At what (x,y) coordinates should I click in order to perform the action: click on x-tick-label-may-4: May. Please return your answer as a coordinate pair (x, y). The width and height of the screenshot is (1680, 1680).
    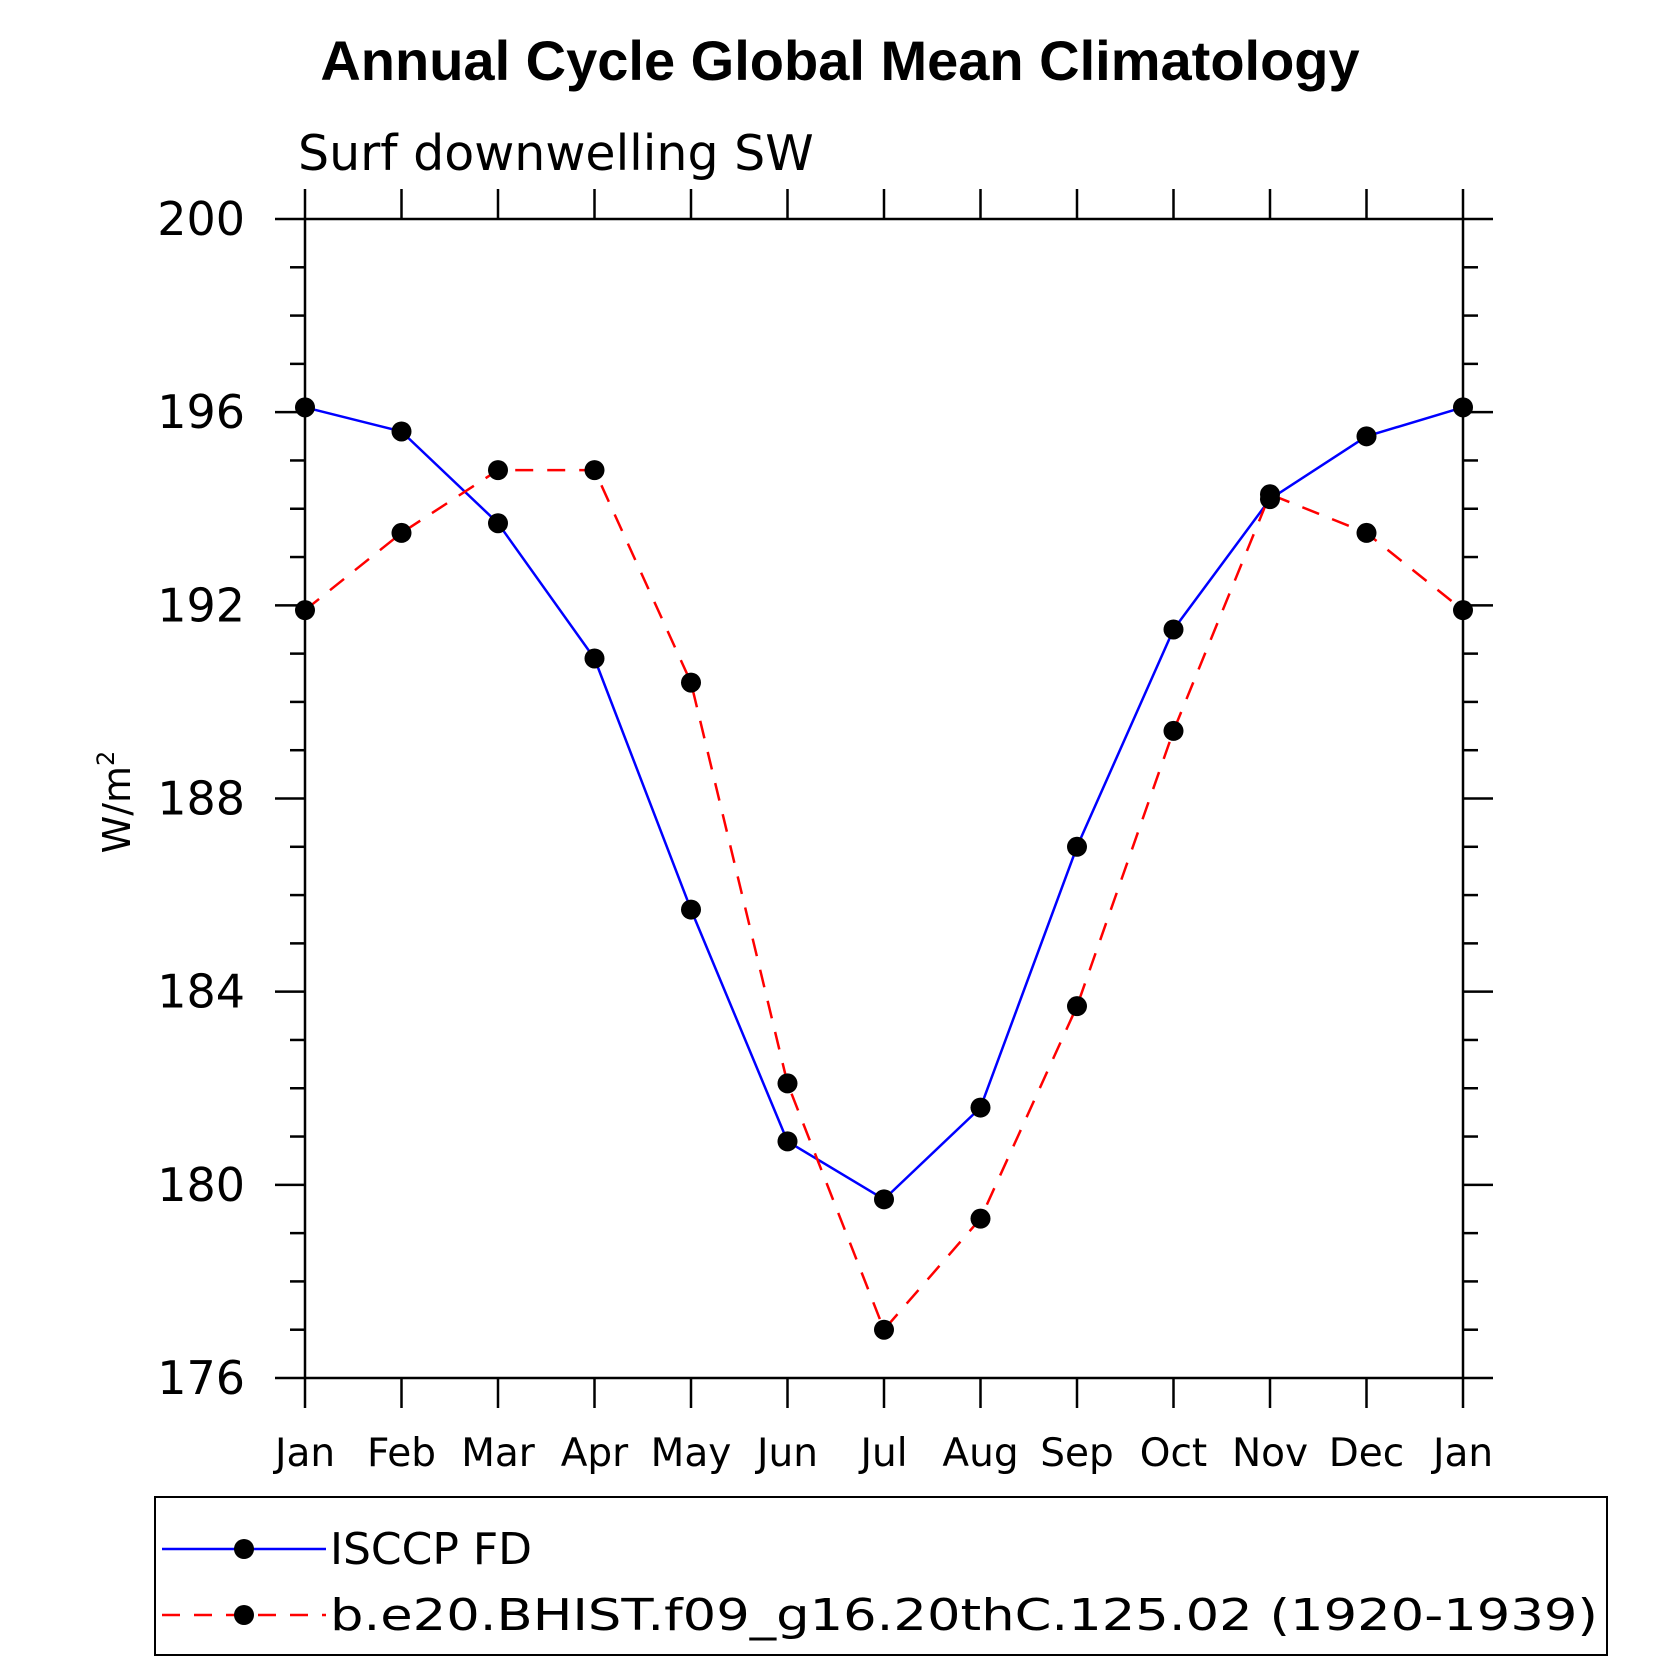
    Looking at the image, I should click on (691, 1453).